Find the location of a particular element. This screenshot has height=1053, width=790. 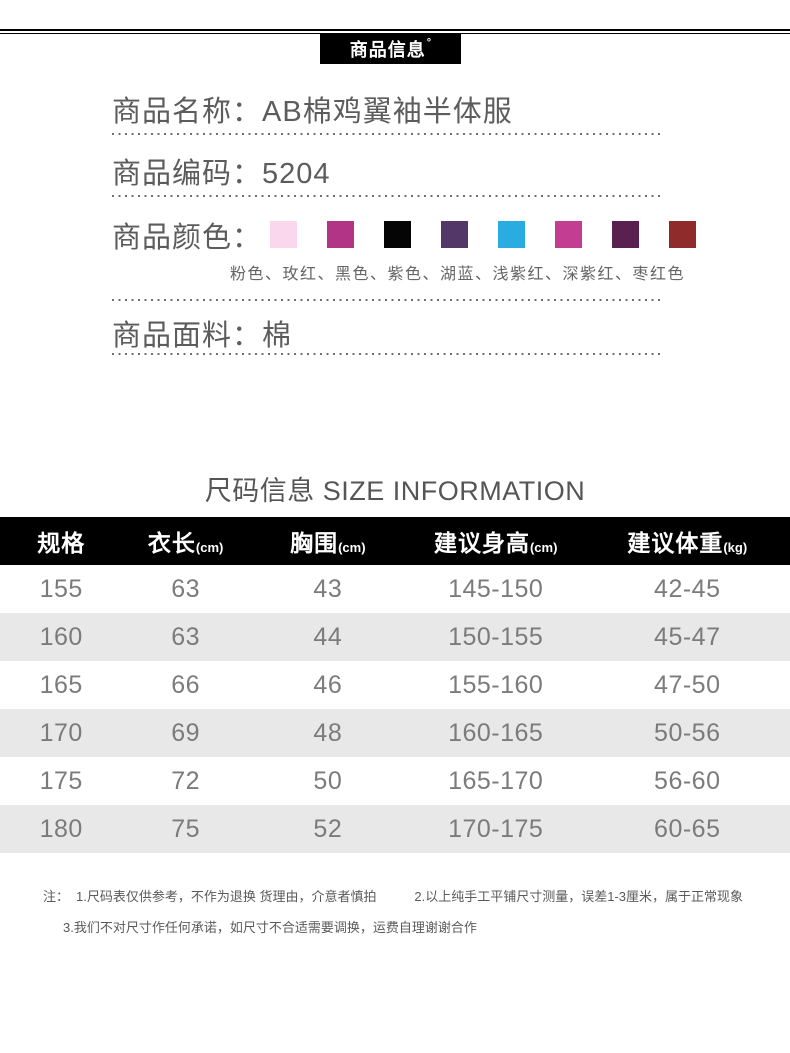

cell-length: 72 is located at coordinates (186, 780).